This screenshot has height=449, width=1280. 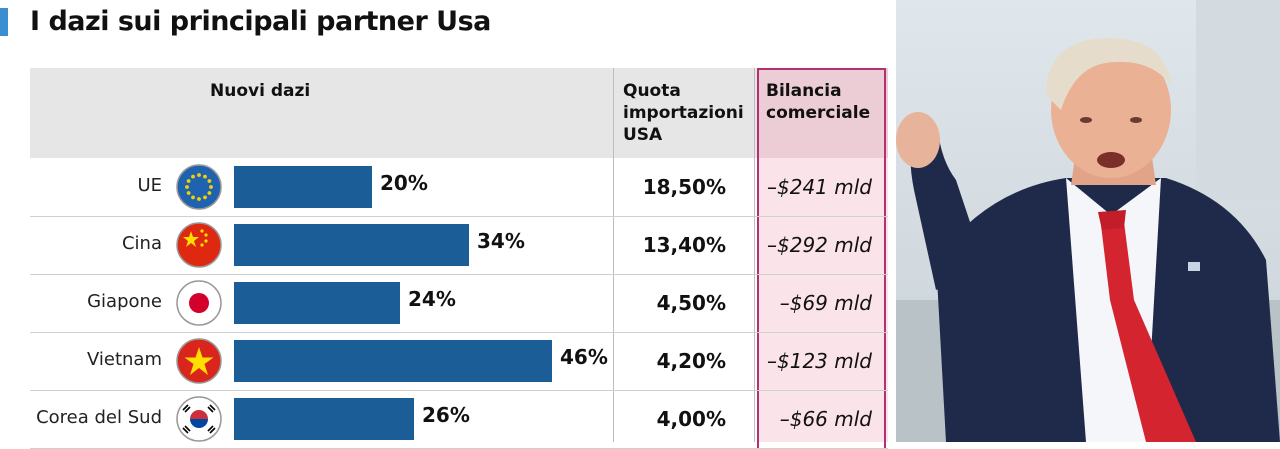 I want to click on quota-value: 18,50%, so click(x=684, y=187).